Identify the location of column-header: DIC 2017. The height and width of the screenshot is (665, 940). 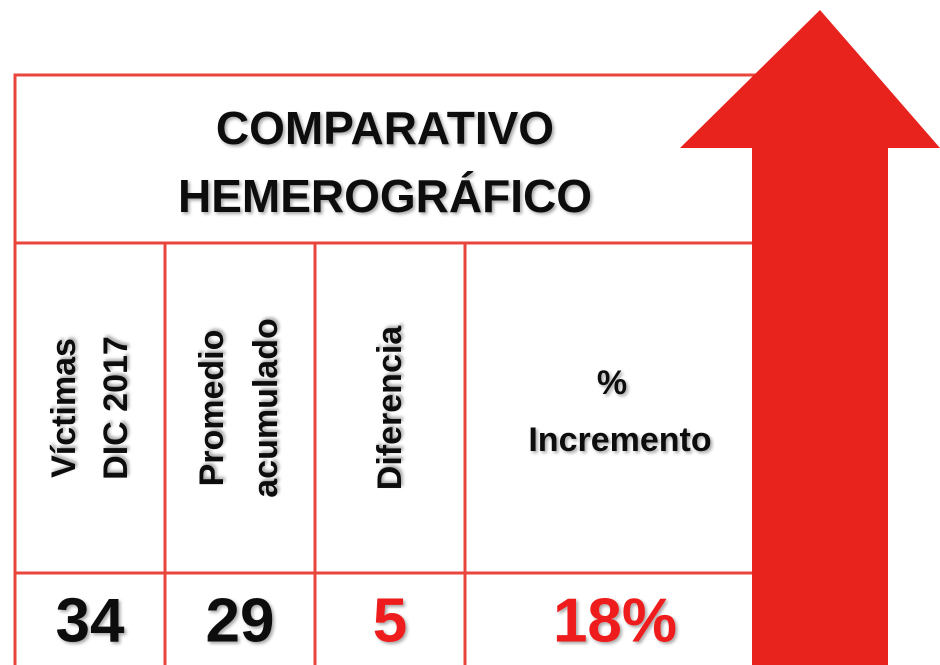
(116, 408).